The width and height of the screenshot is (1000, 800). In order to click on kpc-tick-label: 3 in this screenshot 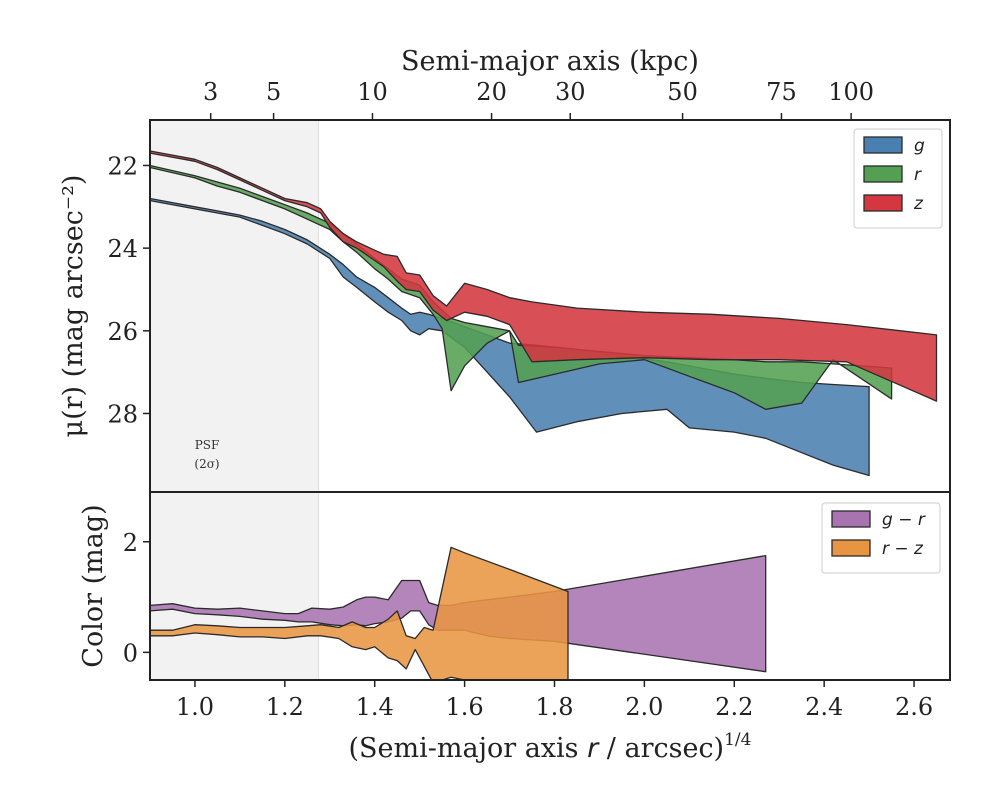, I will do `click(210, 92)`.